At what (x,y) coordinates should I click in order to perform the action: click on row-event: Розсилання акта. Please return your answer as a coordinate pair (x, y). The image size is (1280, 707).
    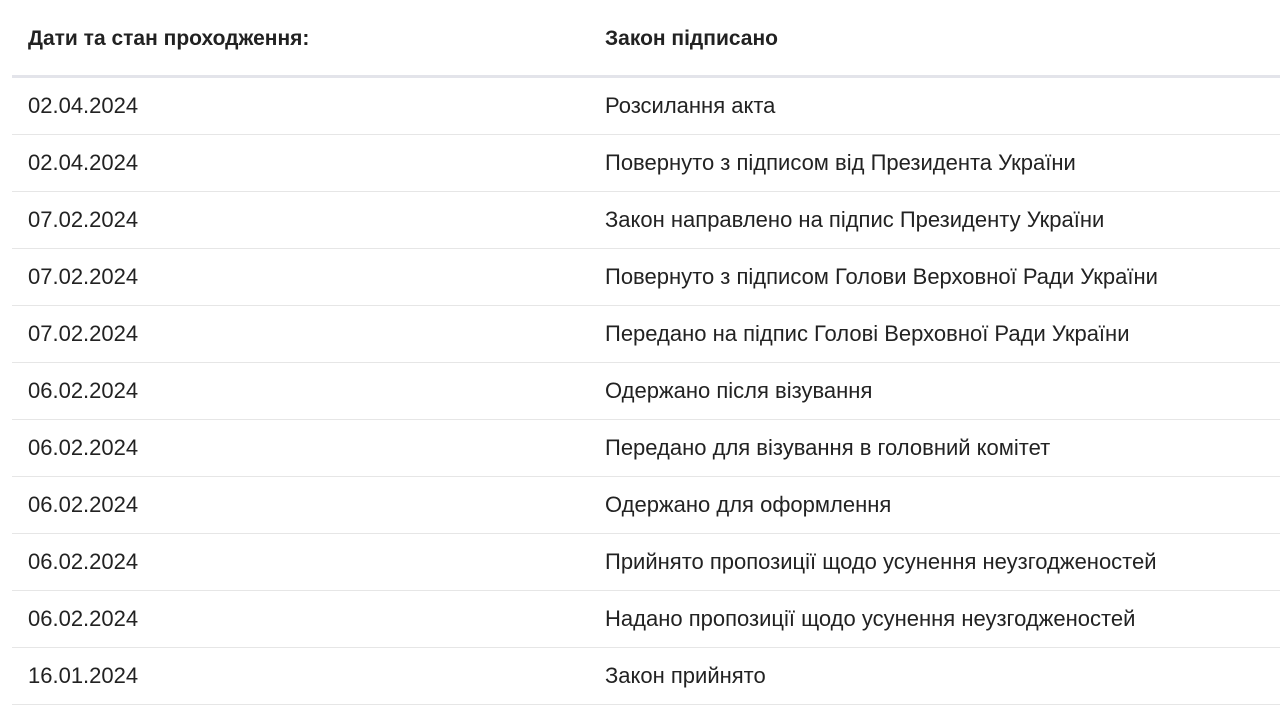
    Looking at the image, I should click on (690, 105).